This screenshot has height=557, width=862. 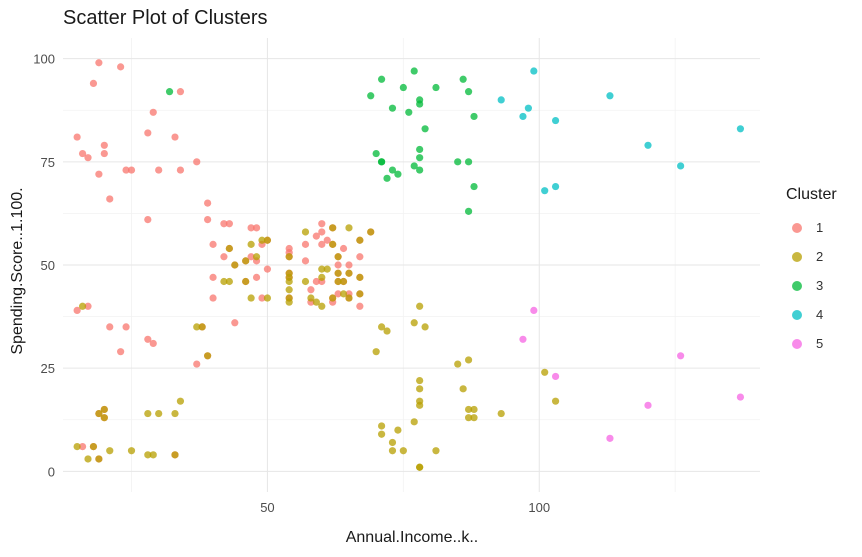 What do you see at coordinates (820, 343) in the screenshot?
I see `legend-label: 5` at bounding box center [820, 343].